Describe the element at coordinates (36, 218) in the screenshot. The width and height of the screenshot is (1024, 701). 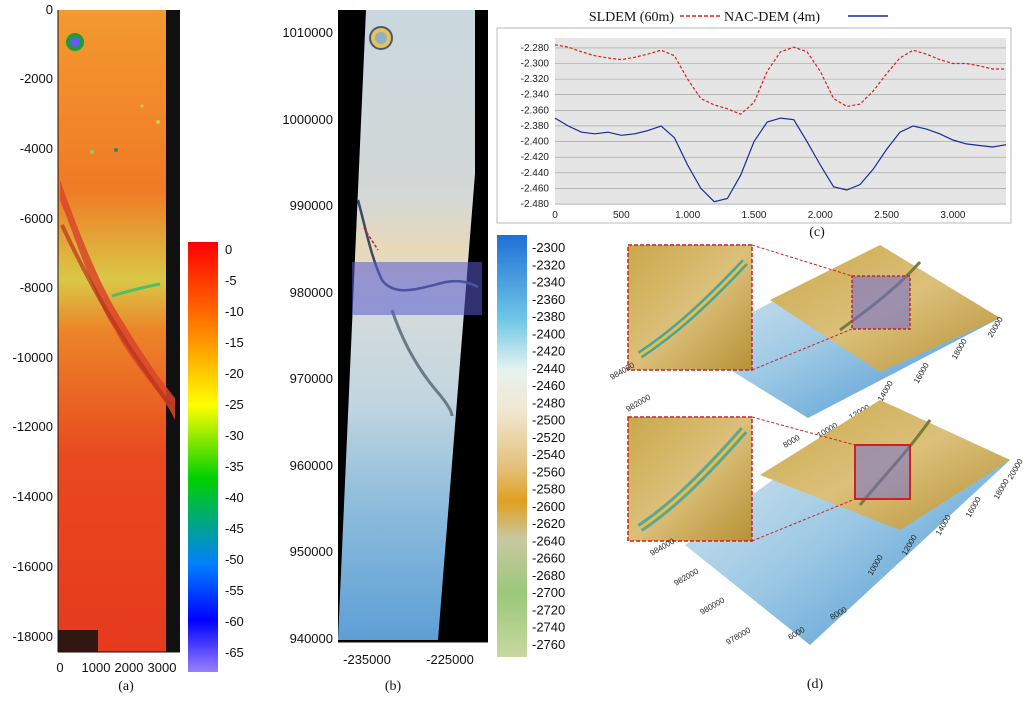
I see `panel-a-y-tick: -6000` at that location.